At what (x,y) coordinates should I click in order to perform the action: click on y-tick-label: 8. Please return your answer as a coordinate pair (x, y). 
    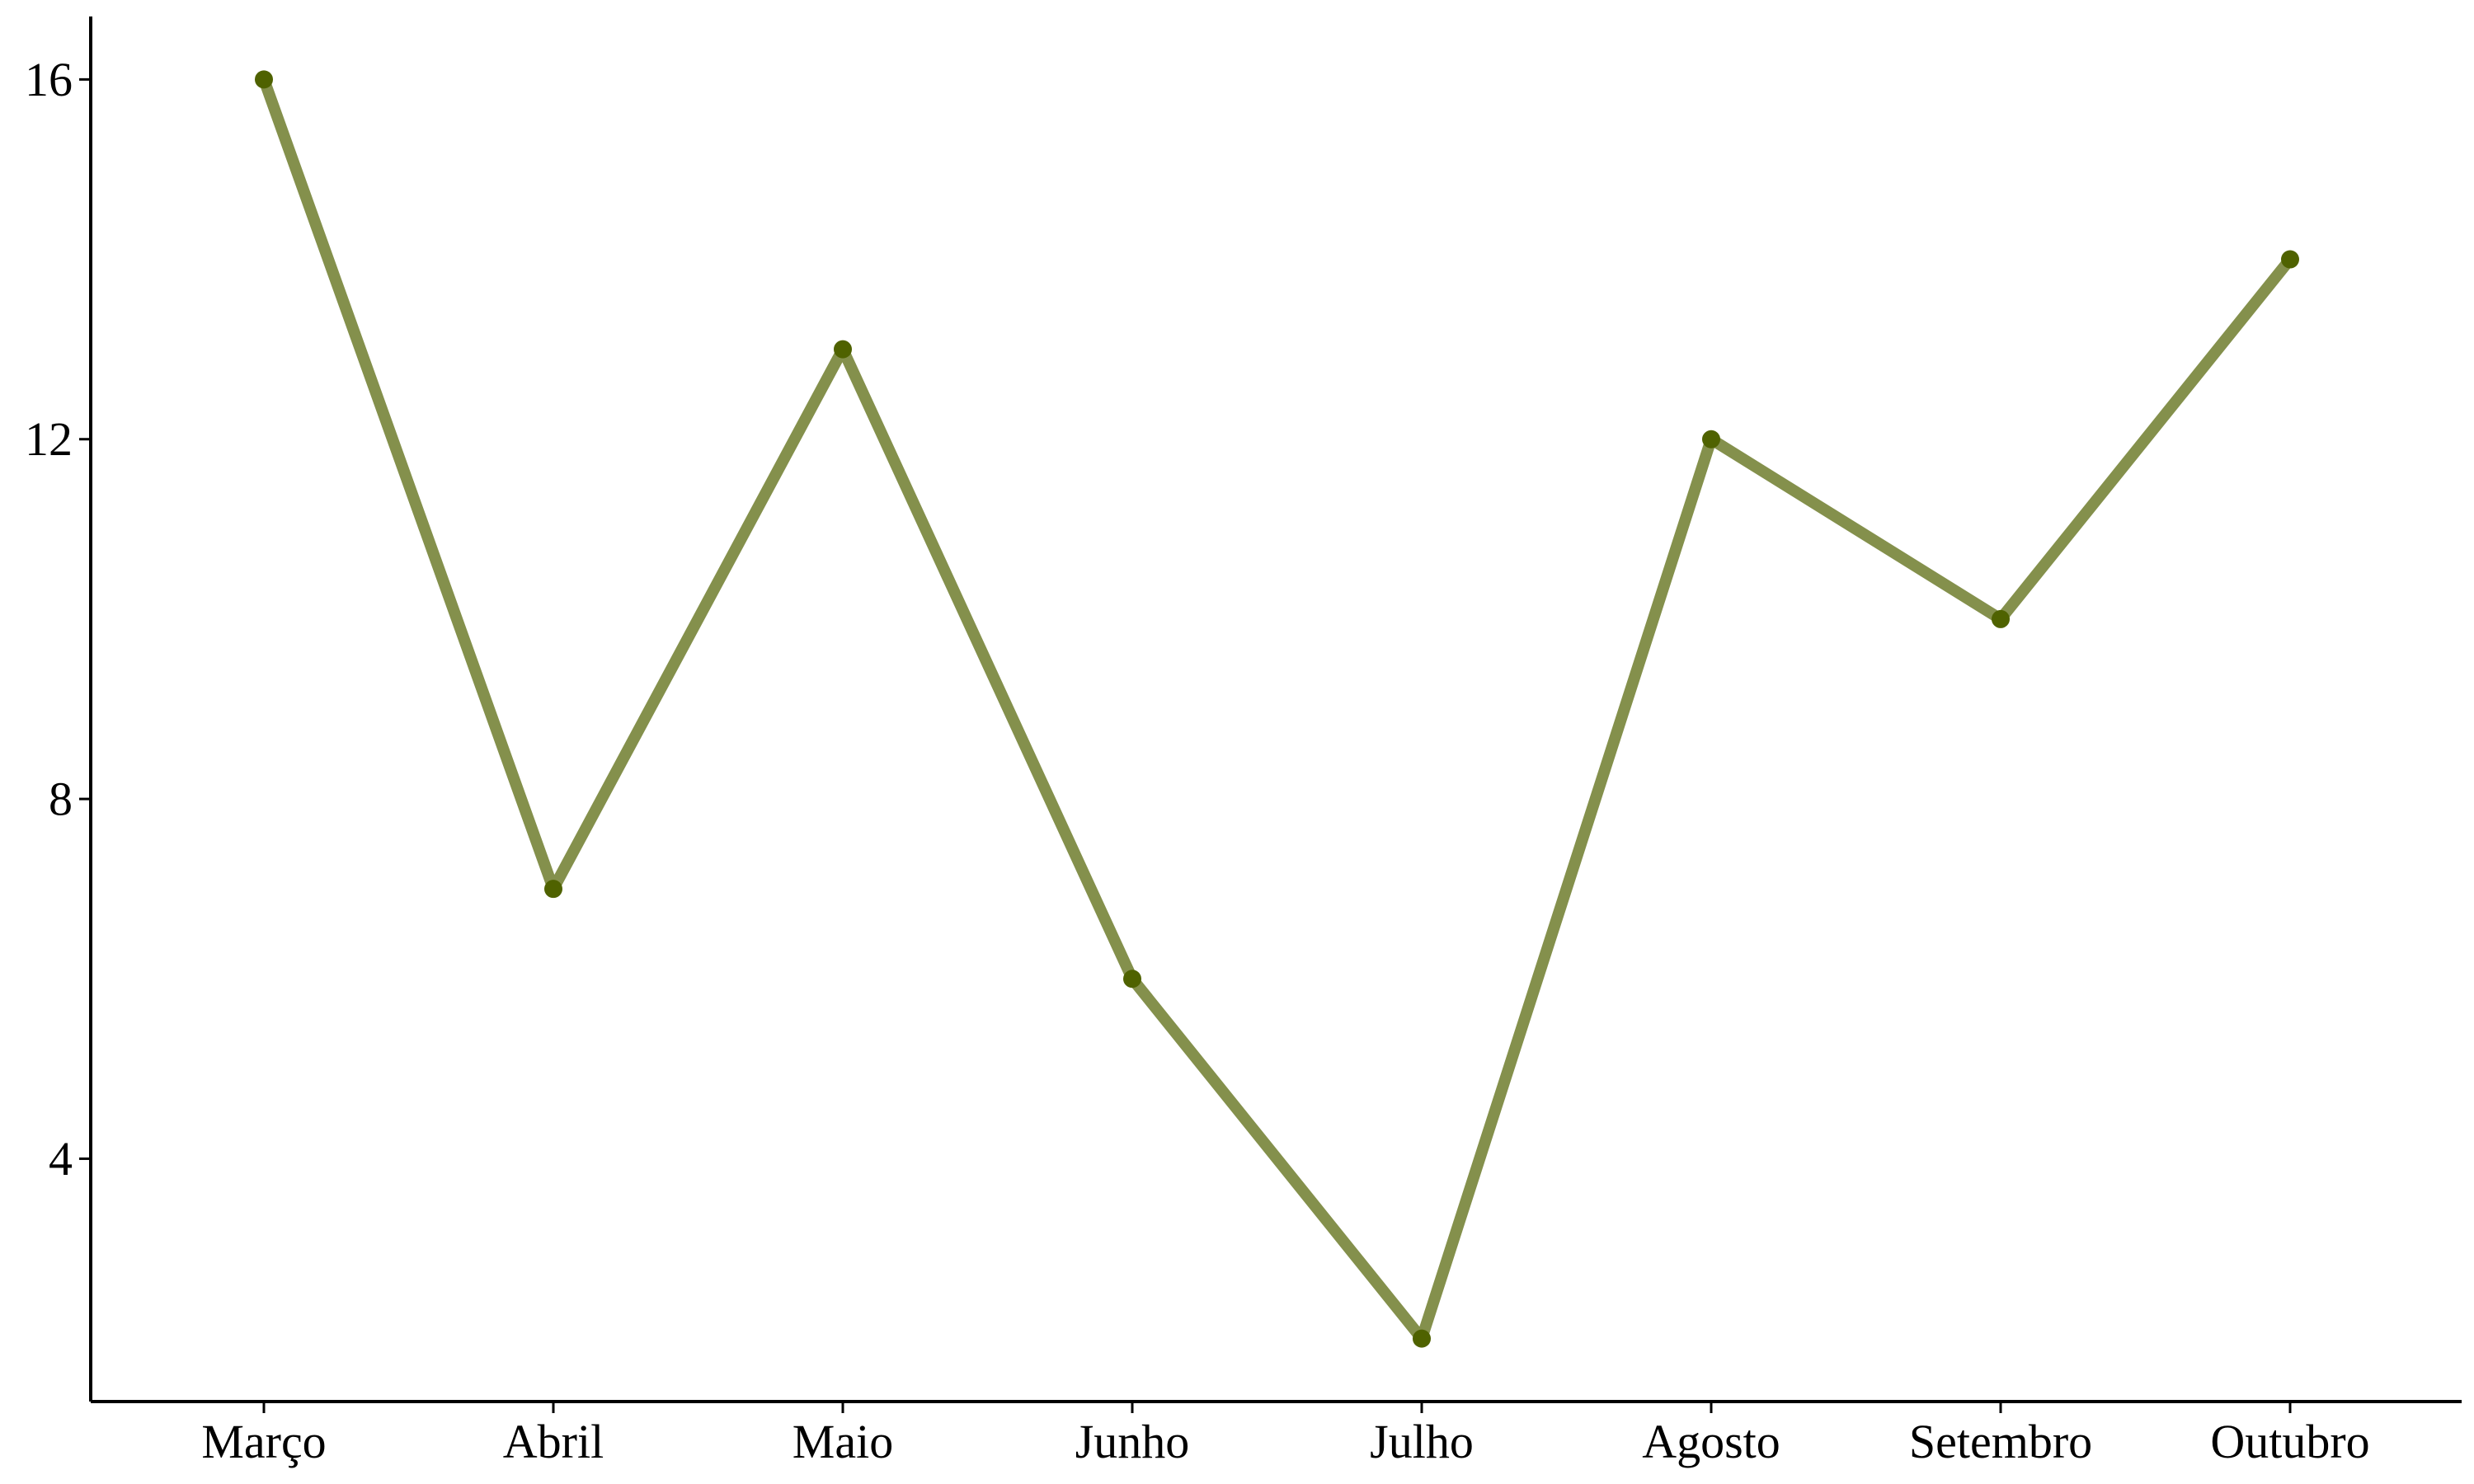
    Looking at the image, I should click on (61, 799).